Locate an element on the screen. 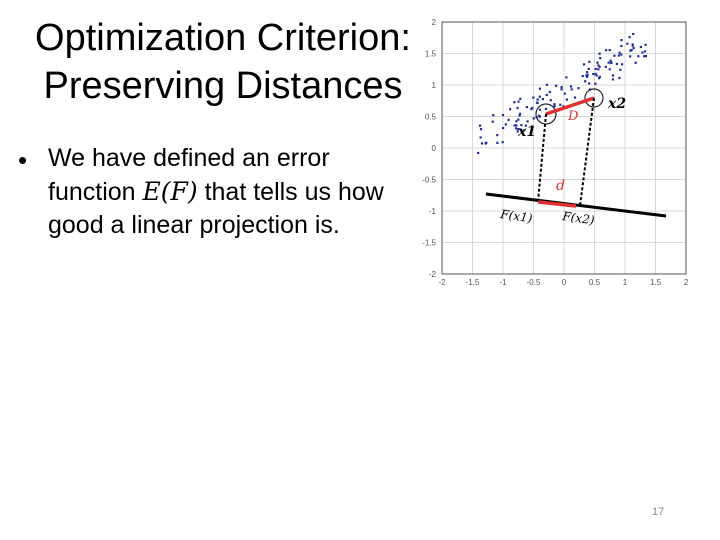 The image size is (720, 540). x-tick-label: -1 is located at coordinates (503, 282).